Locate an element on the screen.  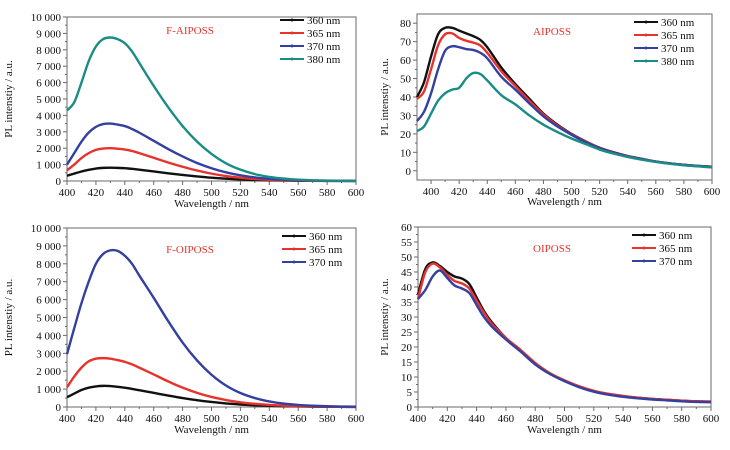
y-tick-label: 35 is located at coordinates (407, 303).